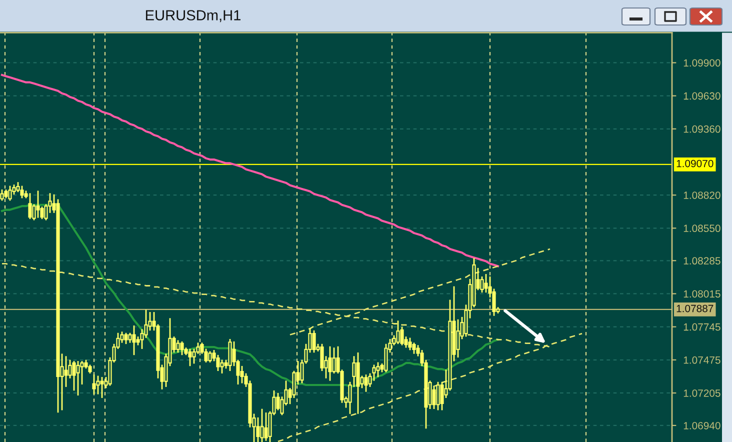 This screenshot has height=442, width=732. What do you see at coordinates (702, 63) in the screenshot?
I see `y-tick-label: 1.09900` at bounding box center [702, 63].